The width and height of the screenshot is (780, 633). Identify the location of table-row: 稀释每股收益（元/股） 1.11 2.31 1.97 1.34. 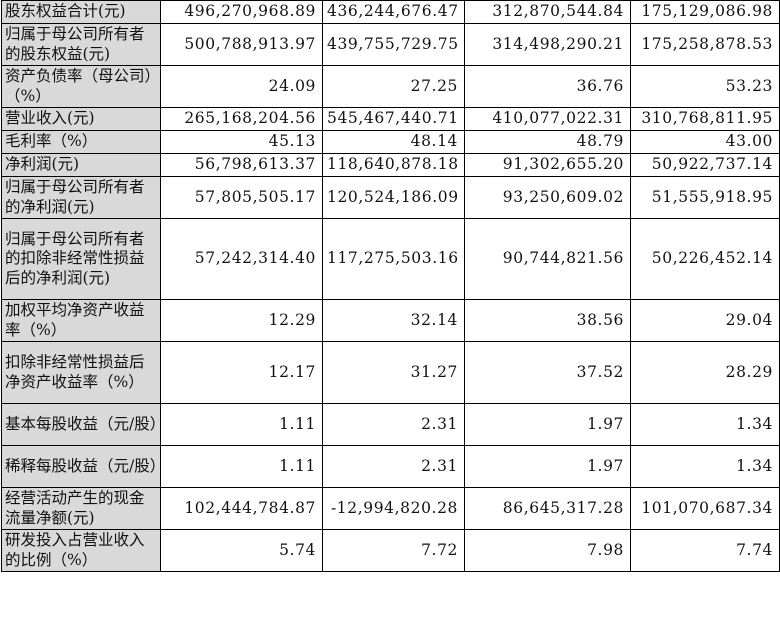
(390, 466).